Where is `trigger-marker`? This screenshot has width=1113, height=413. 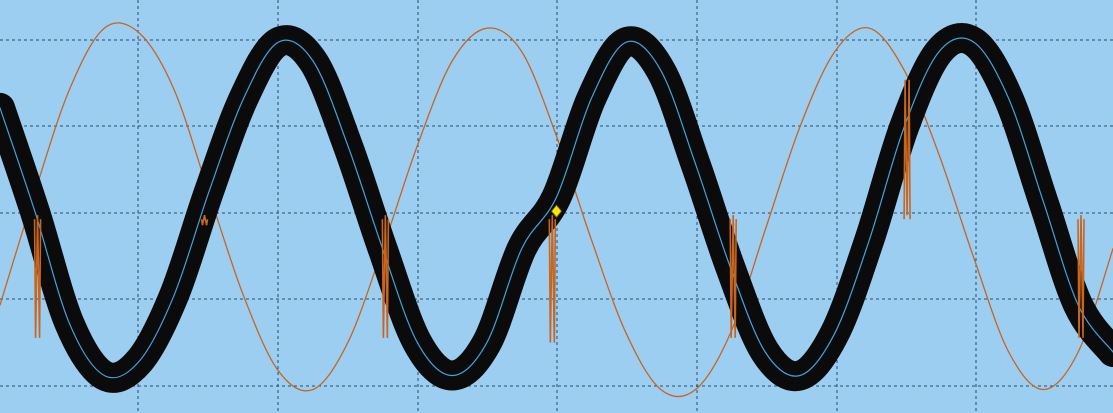
trigger-marker is located at coordinates (556, 211).